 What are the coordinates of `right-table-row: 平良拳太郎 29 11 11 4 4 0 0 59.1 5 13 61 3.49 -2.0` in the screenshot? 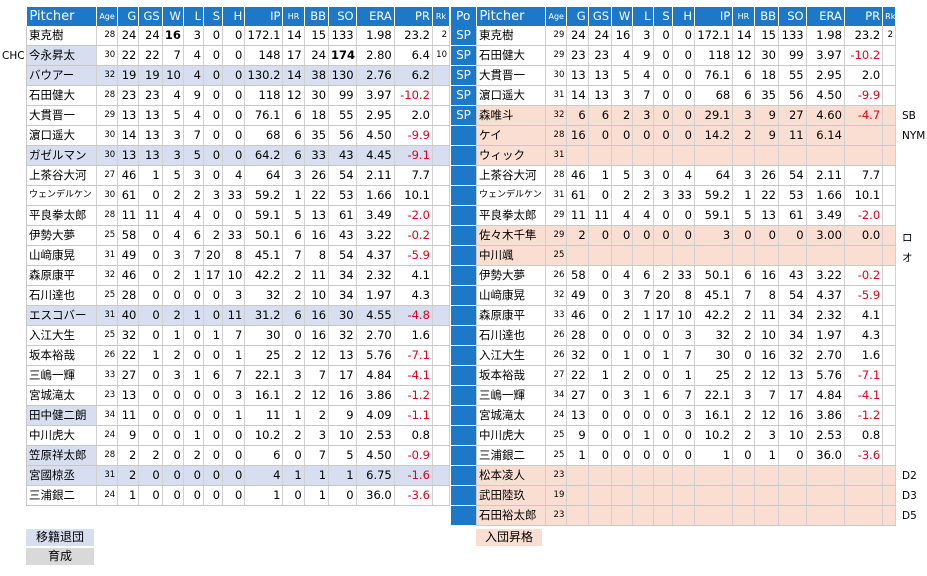 It's located at (685, 215).